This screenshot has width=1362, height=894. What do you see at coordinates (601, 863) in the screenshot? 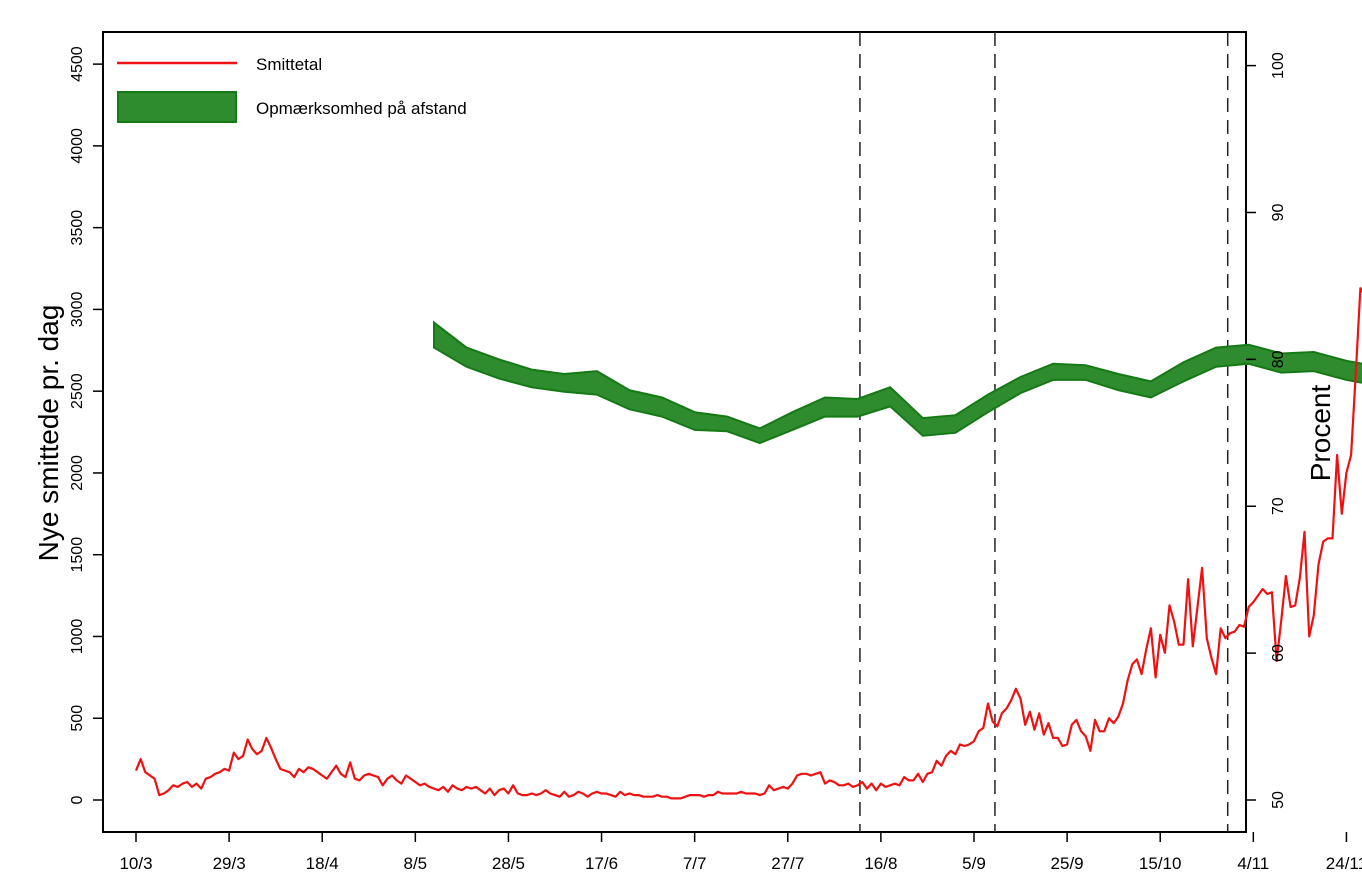
I see `x-tick-label: 17/6` at bounding box center [601, 863].